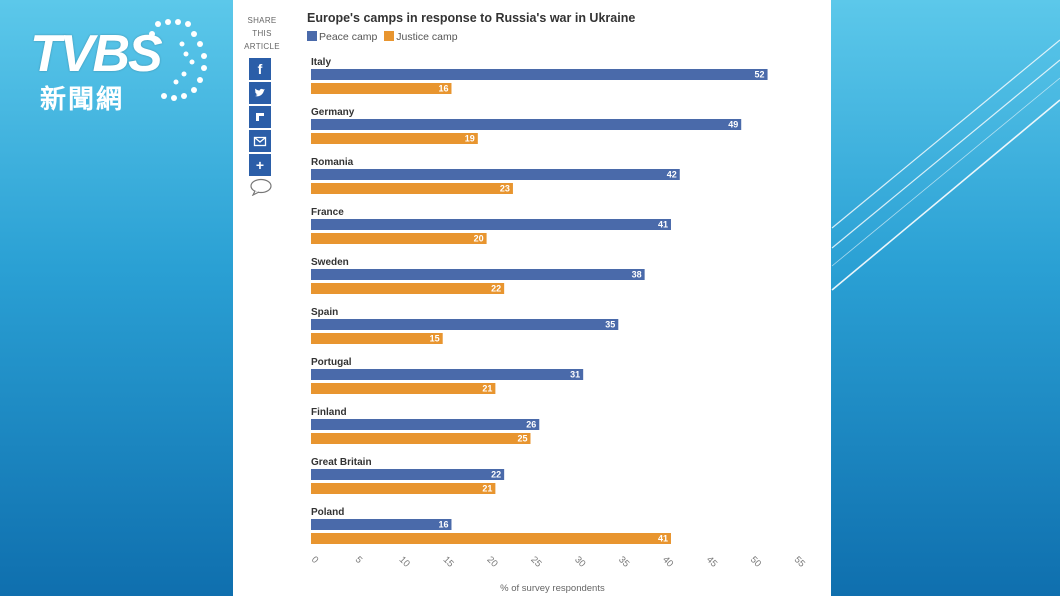 The image size is (1060, 596). I want to click on x-tick-label: 15, so click(448, 561).